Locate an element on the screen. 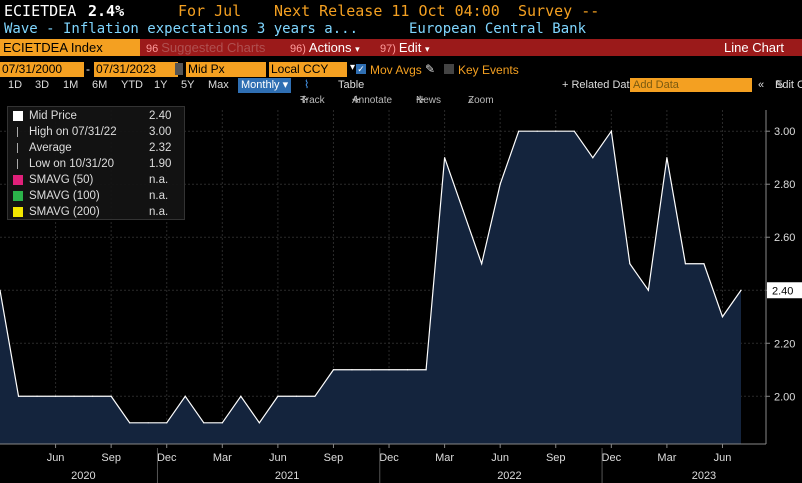 The width and height of the screenshot is (802, 483). currency-select: Local CCY is located at coordinates (308, 69).